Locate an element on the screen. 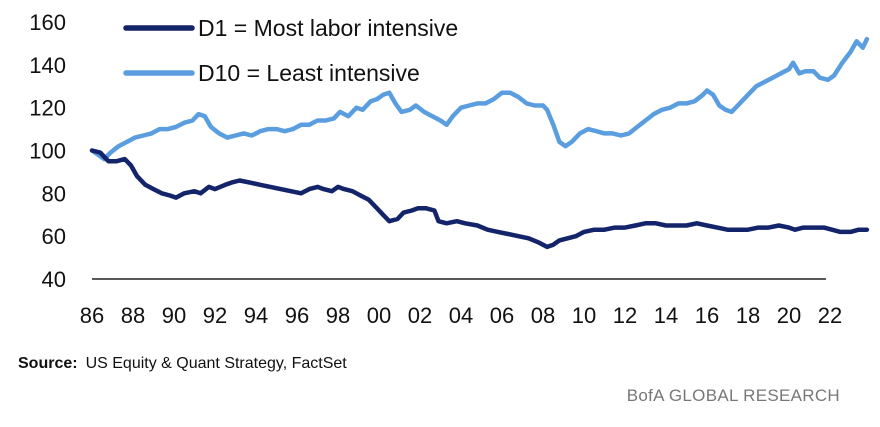 This screenshot has height=427, width=880. source-label: Source: is located at coordinates (48, 363).